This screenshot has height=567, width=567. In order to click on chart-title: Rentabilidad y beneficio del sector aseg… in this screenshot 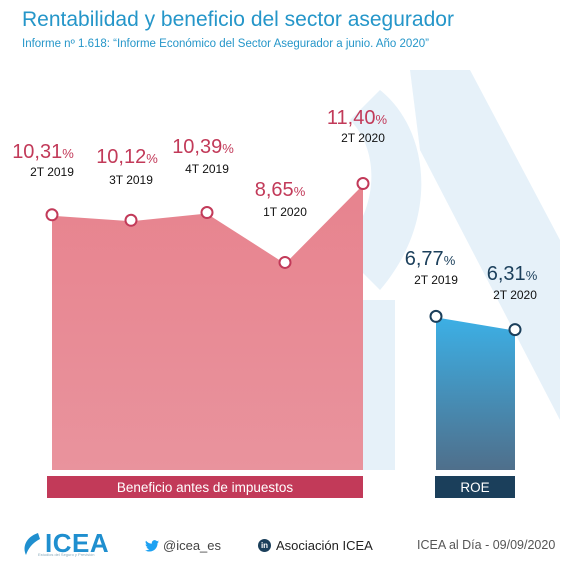, I will do `click(238, 19)`.